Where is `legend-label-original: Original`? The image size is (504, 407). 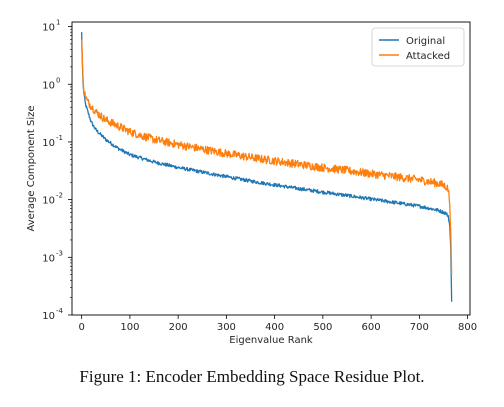
legend-label-original: Original is located at coordinates (425, 41).